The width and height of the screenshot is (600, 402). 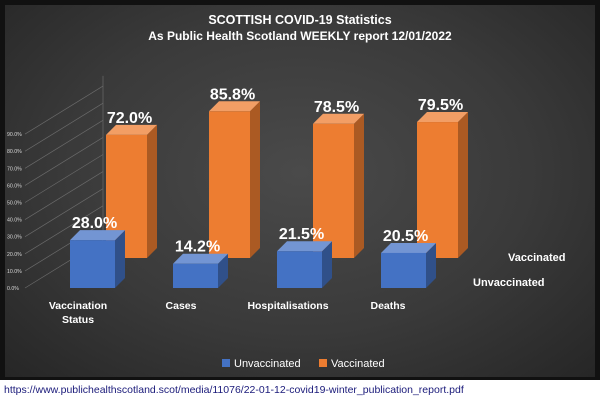 What do you see at coordinates (14, 255) in the screenshot?
I see `y-tick-label: 20.0%` at bounding box center [14, 255].